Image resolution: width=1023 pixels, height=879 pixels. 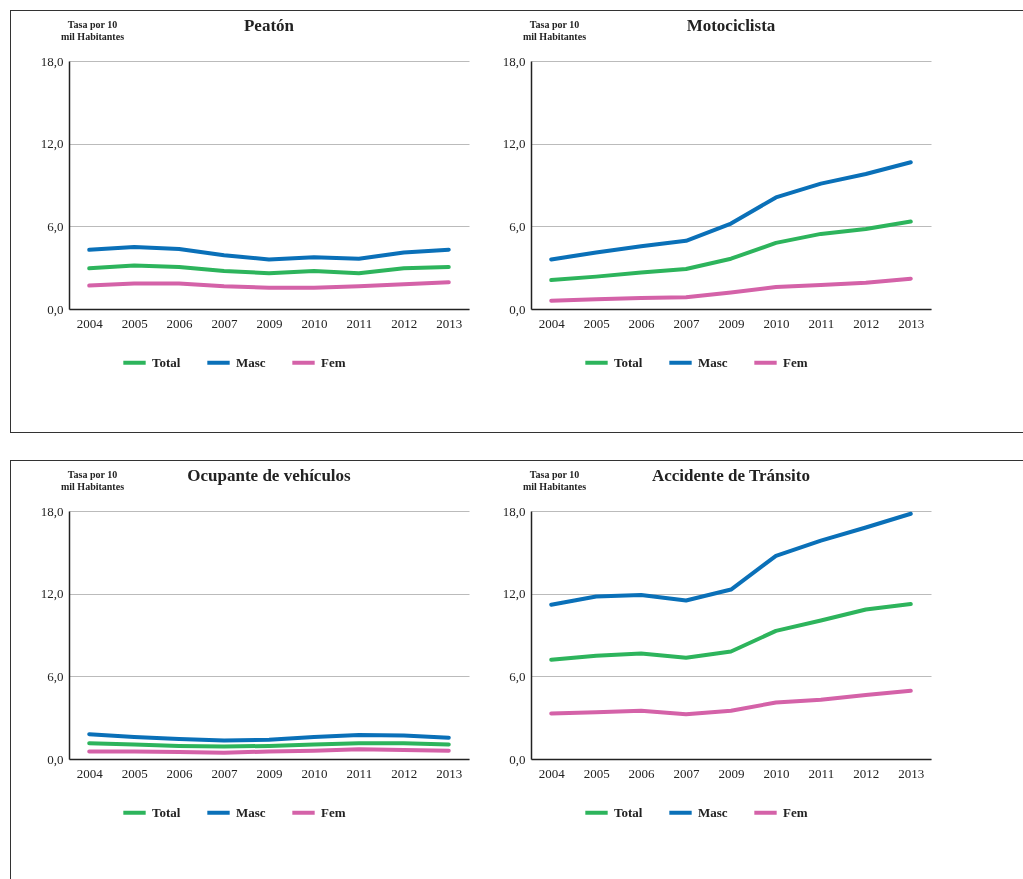 What do you see at coordinates (731, 475) in the screenshot?
I see `chart-title: Accidente de Tránsito` at bounding box center [731, 475].